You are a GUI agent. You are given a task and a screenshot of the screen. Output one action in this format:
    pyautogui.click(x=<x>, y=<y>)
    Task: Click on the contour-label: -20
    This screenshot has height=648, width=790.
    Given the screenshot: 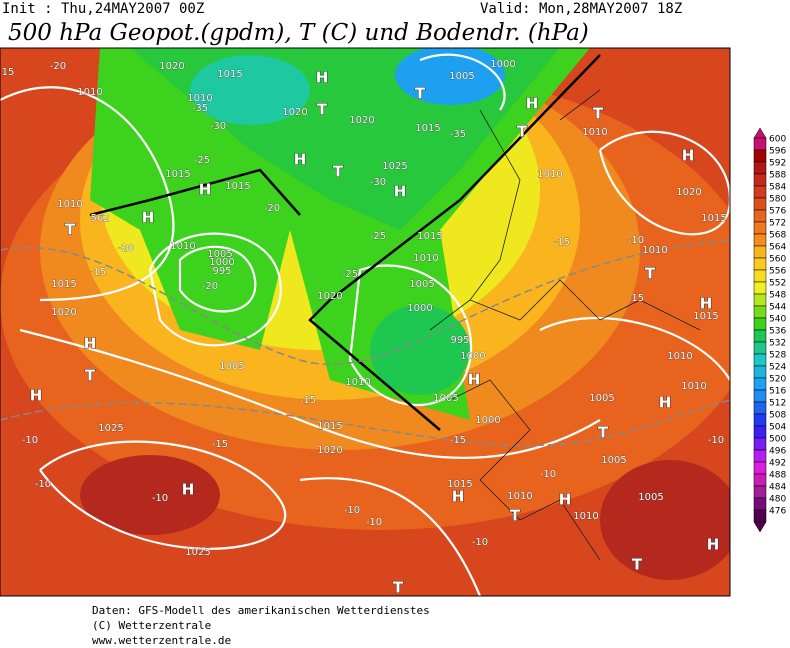 What is the action you would take?
    pyautogui.click(x=58, y=66)
    